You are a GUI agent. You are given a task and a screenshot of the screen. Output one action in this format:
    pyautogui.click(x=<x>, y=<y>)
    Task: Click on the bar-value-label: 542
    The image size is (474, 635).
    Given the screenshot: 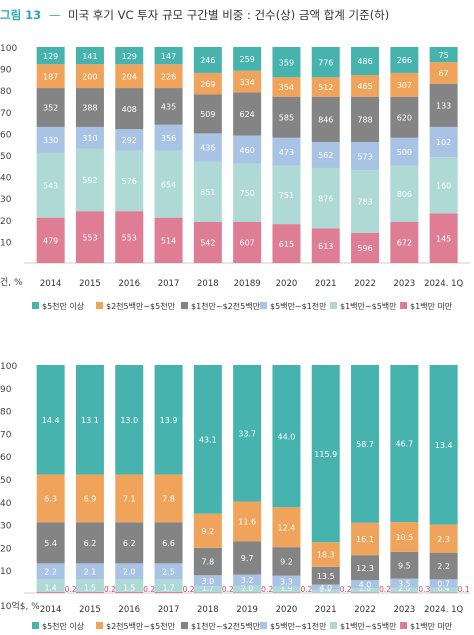 What is the action you would take?
    pyautogui.click(x=207, y=243)
    